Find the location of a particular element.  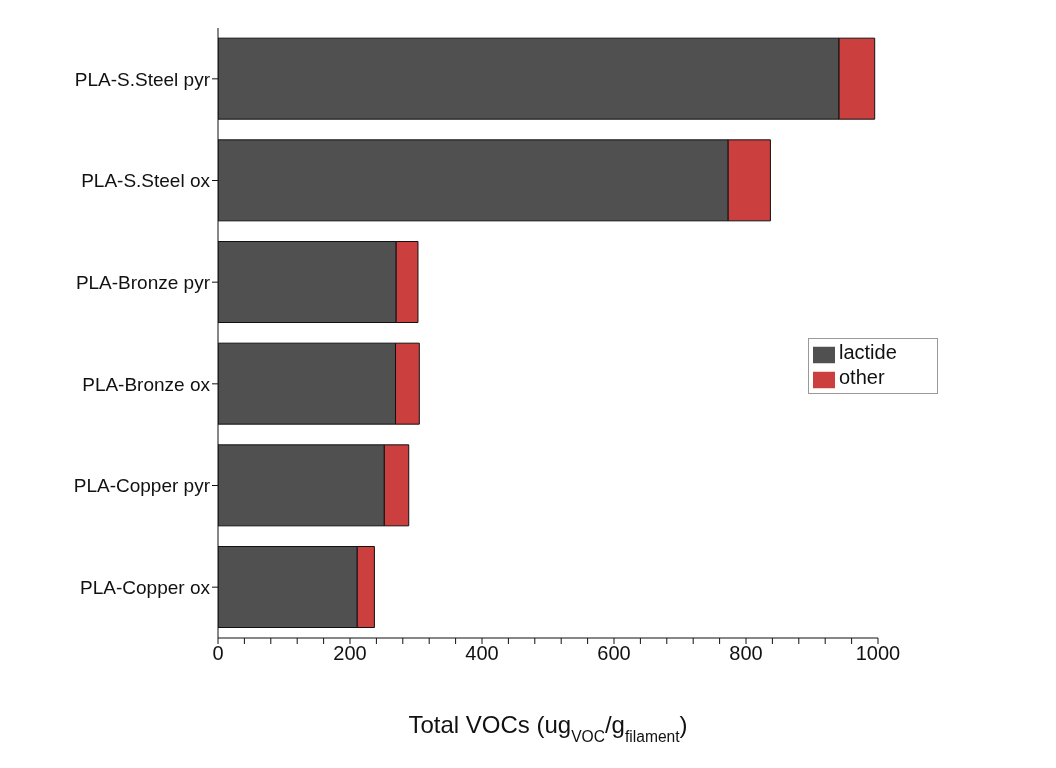

x-tick-label: 800 is located at coordinates (746, 653).